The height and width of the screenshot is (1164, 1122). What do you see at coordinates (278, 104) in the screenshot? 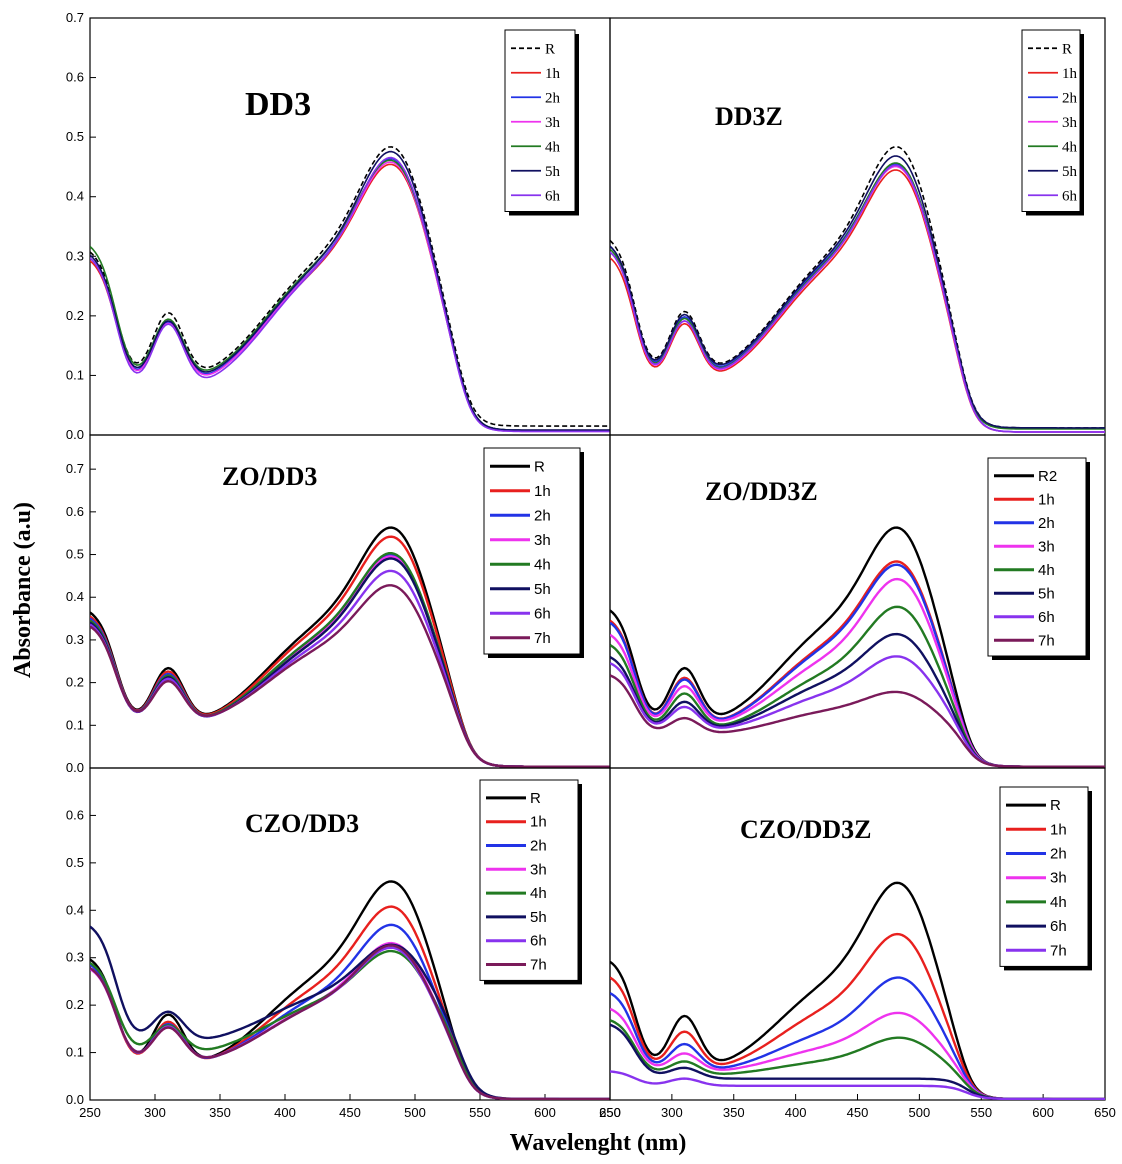
I see `panel-title: DD3` at bounding box center [278, 104].